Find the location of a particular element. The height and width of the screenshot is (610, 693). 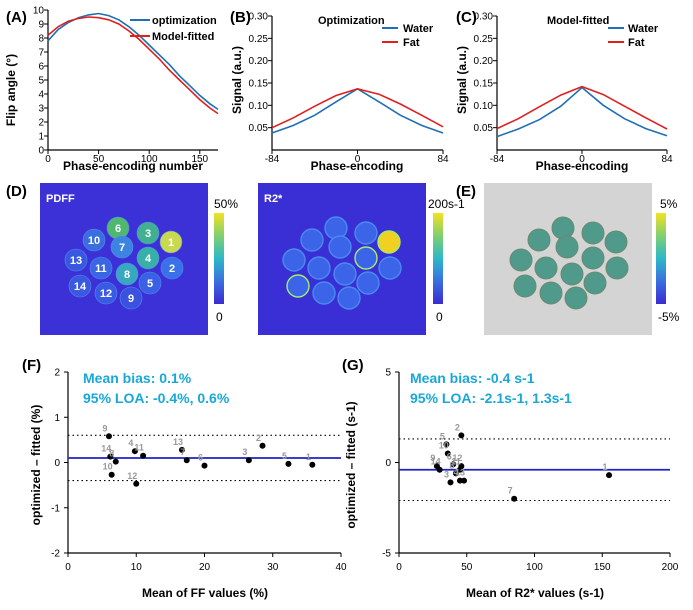

y-tick-label: 0 is located at coordinates (41, 151).